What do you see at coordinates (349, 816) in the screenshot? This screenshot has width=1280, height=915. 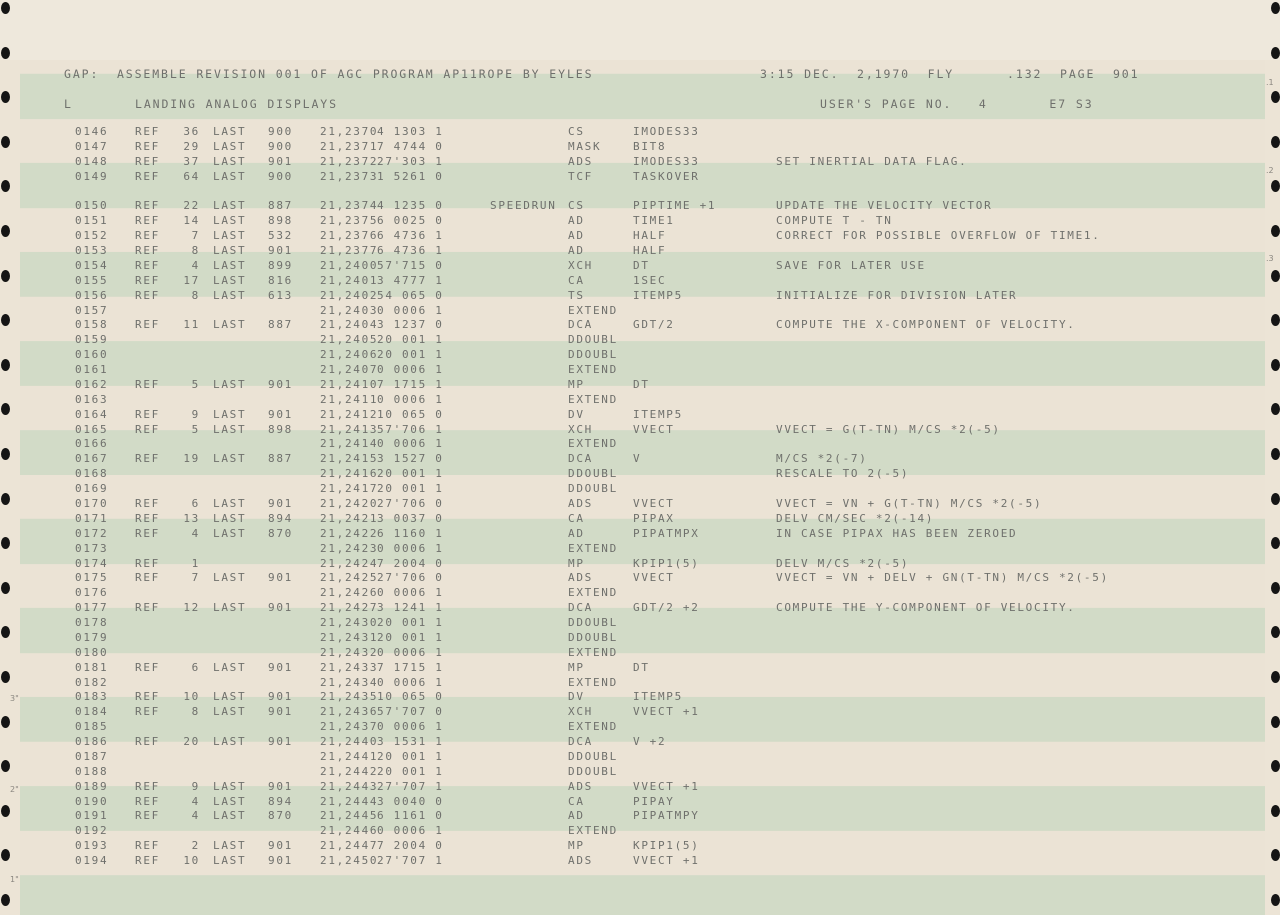 I see `address: 21,2445` at bounding box center [349, 816].